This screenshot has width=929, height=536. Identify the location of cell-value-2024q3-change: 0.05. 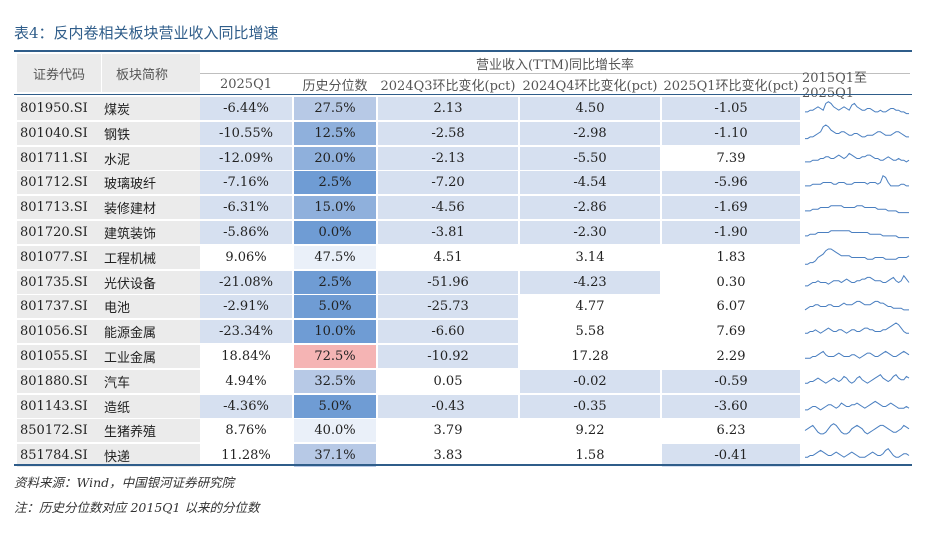
(448, 381).